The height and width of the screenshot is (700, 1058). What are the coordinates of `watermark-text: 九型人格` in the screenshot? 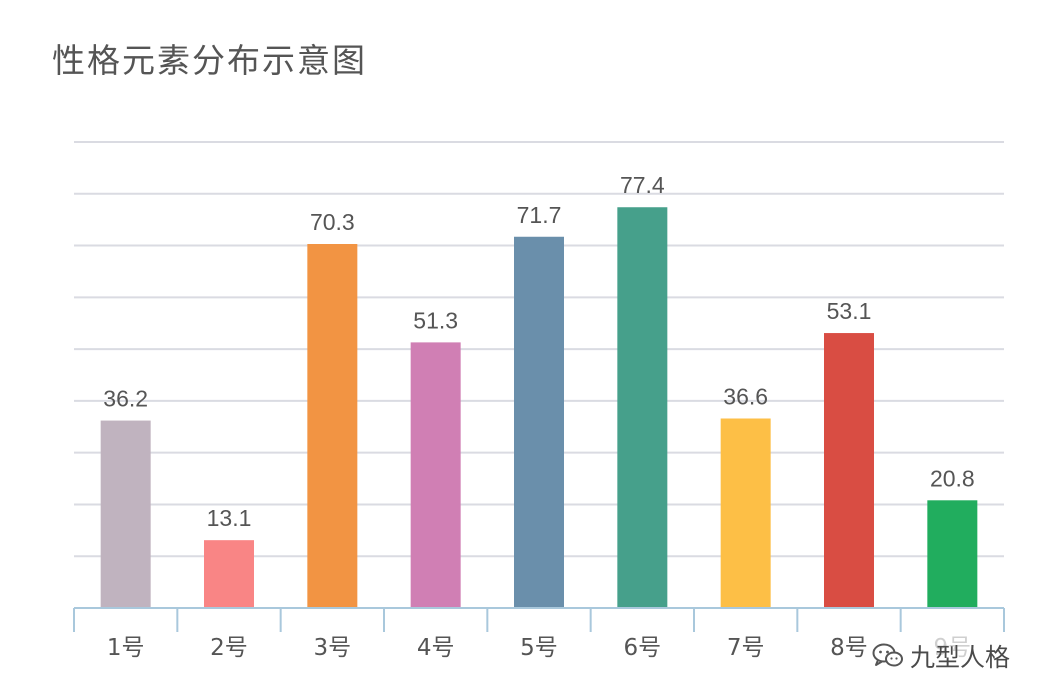 It's located at (960, 657).